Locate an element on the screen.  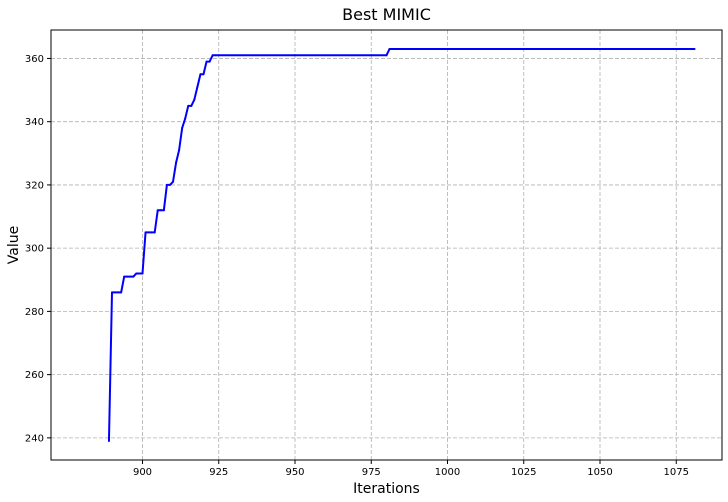
x-tick-label: 1000 is located at coordinates (447, 472).